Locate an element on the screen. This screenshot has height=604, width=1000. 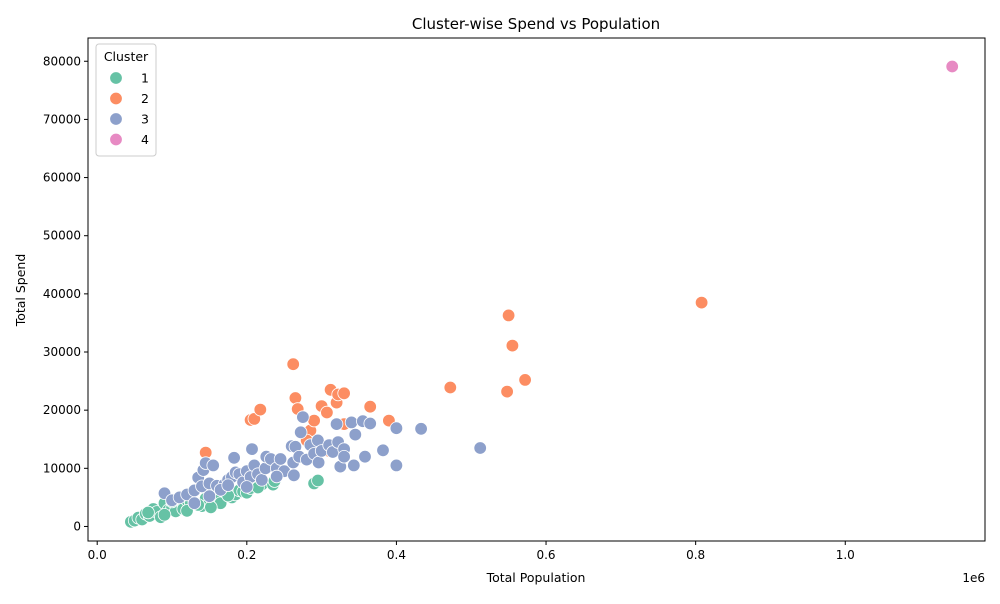
y-tick-label: 0 is located at coordinates (77, 526).